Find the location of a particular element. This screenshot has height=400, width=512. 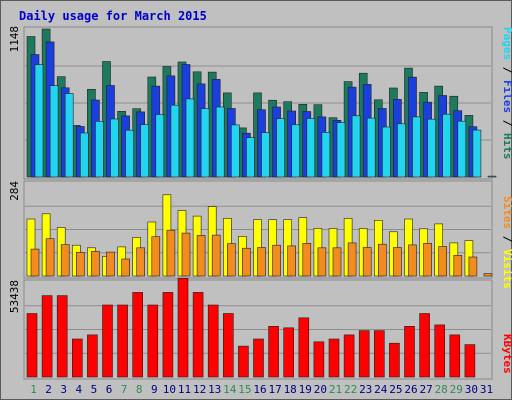

x-tick-label-18: 18 is located at coordinates (290, 389).